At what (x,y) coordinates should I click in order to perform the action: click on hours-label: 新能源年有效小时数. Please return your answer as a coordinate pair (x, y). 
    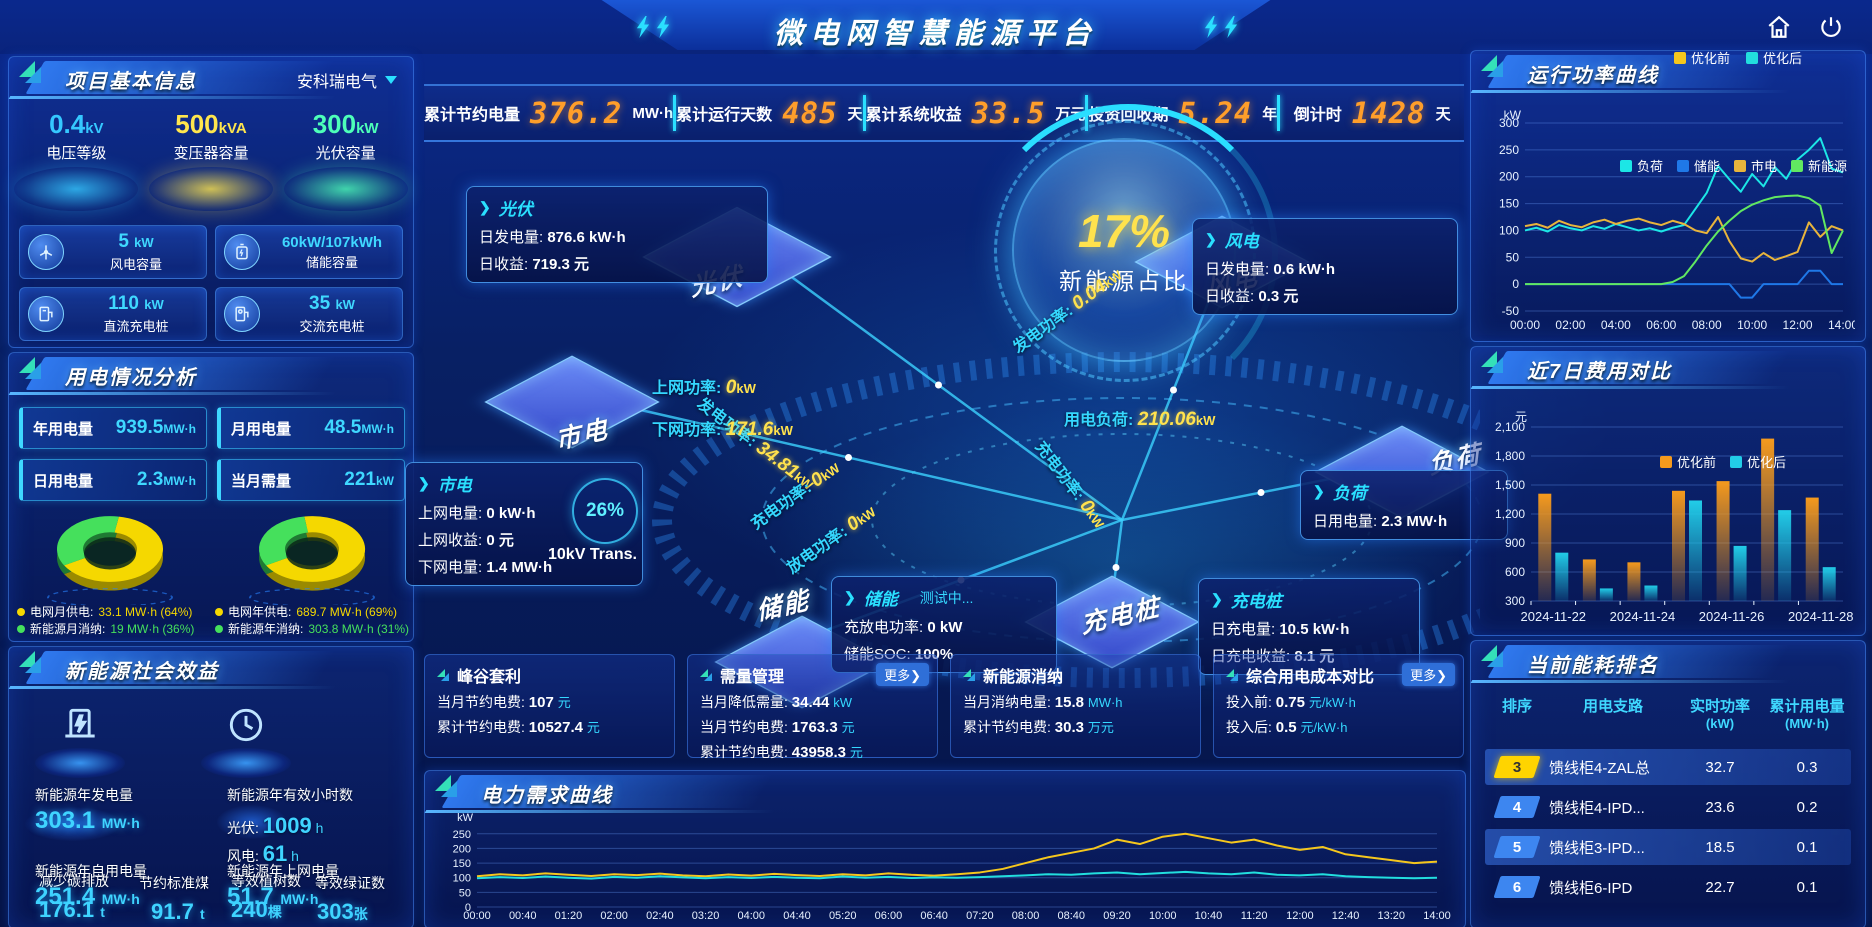
    Looking at the image, I should click on (290, 795).